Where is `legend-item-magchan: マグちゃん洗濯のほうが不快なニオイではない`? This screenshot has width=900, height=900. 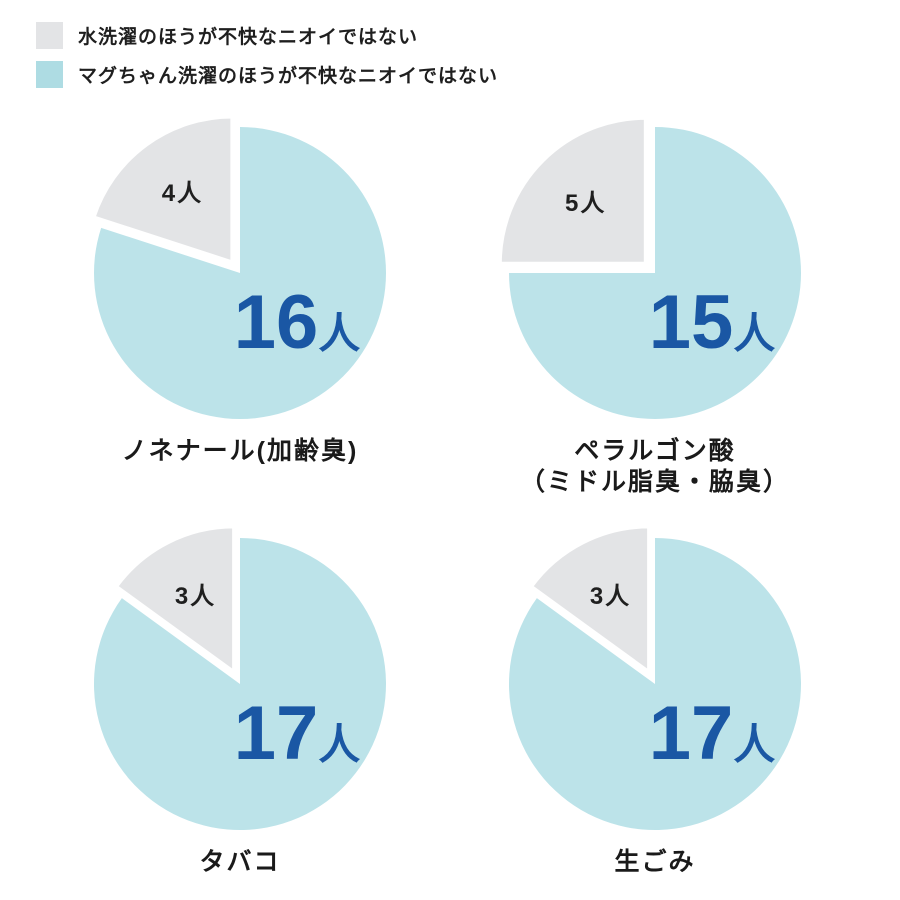 legend-item-magchan: マグちゃん洗濯のほうが不快なニオイではない is located at coordinates (267, 74).